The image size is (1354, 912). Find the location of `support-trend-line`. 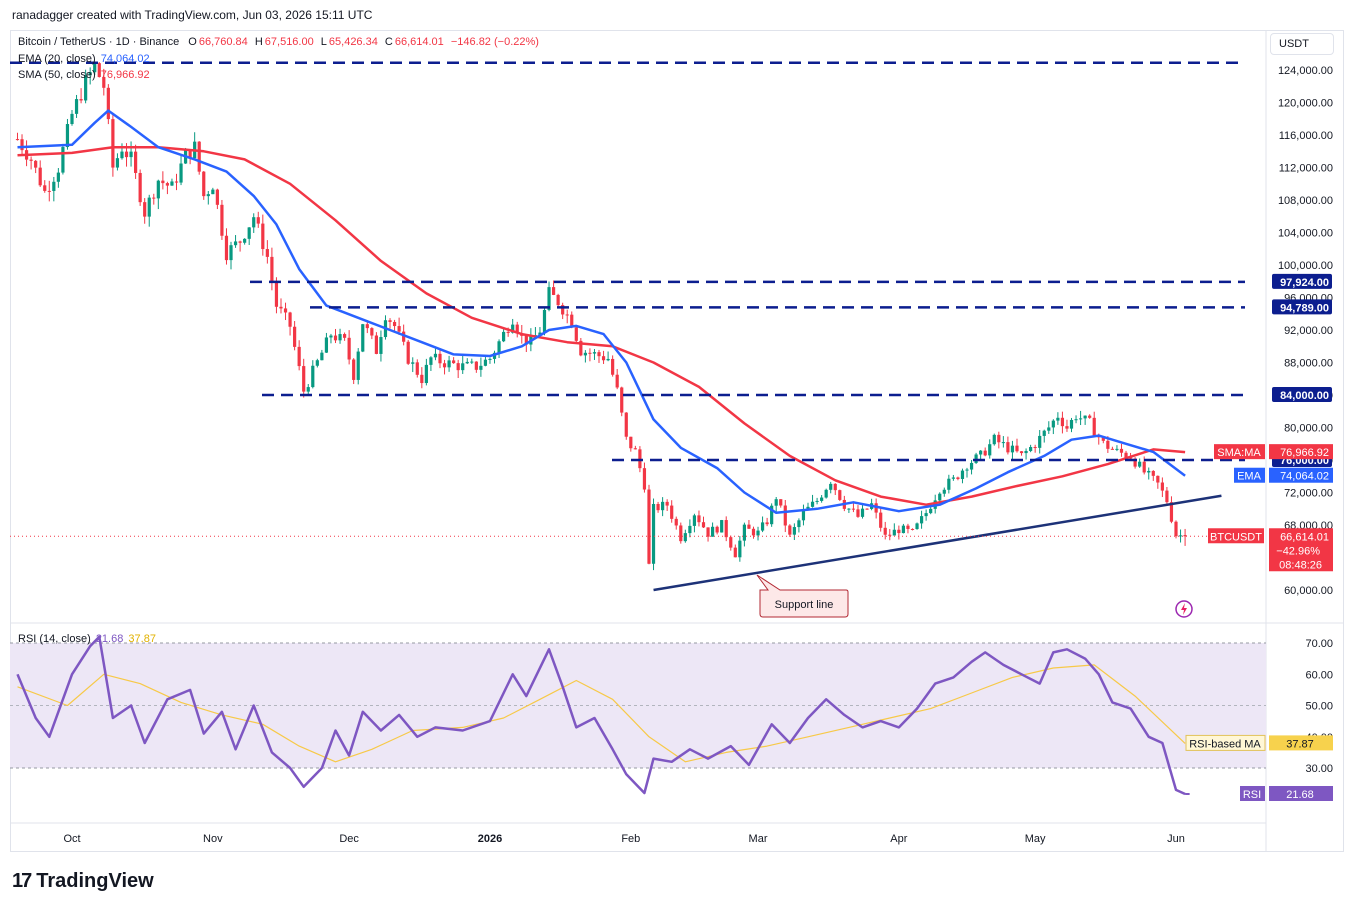

support-trend-line is located at coordinates (937, 543).